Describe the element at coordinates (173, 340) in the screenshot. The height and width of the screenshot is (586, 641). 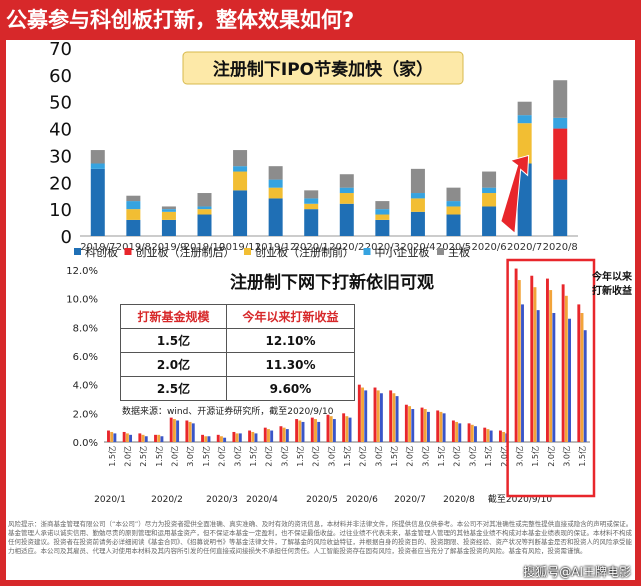
I see `table-cell: 1.5亿` at that location.